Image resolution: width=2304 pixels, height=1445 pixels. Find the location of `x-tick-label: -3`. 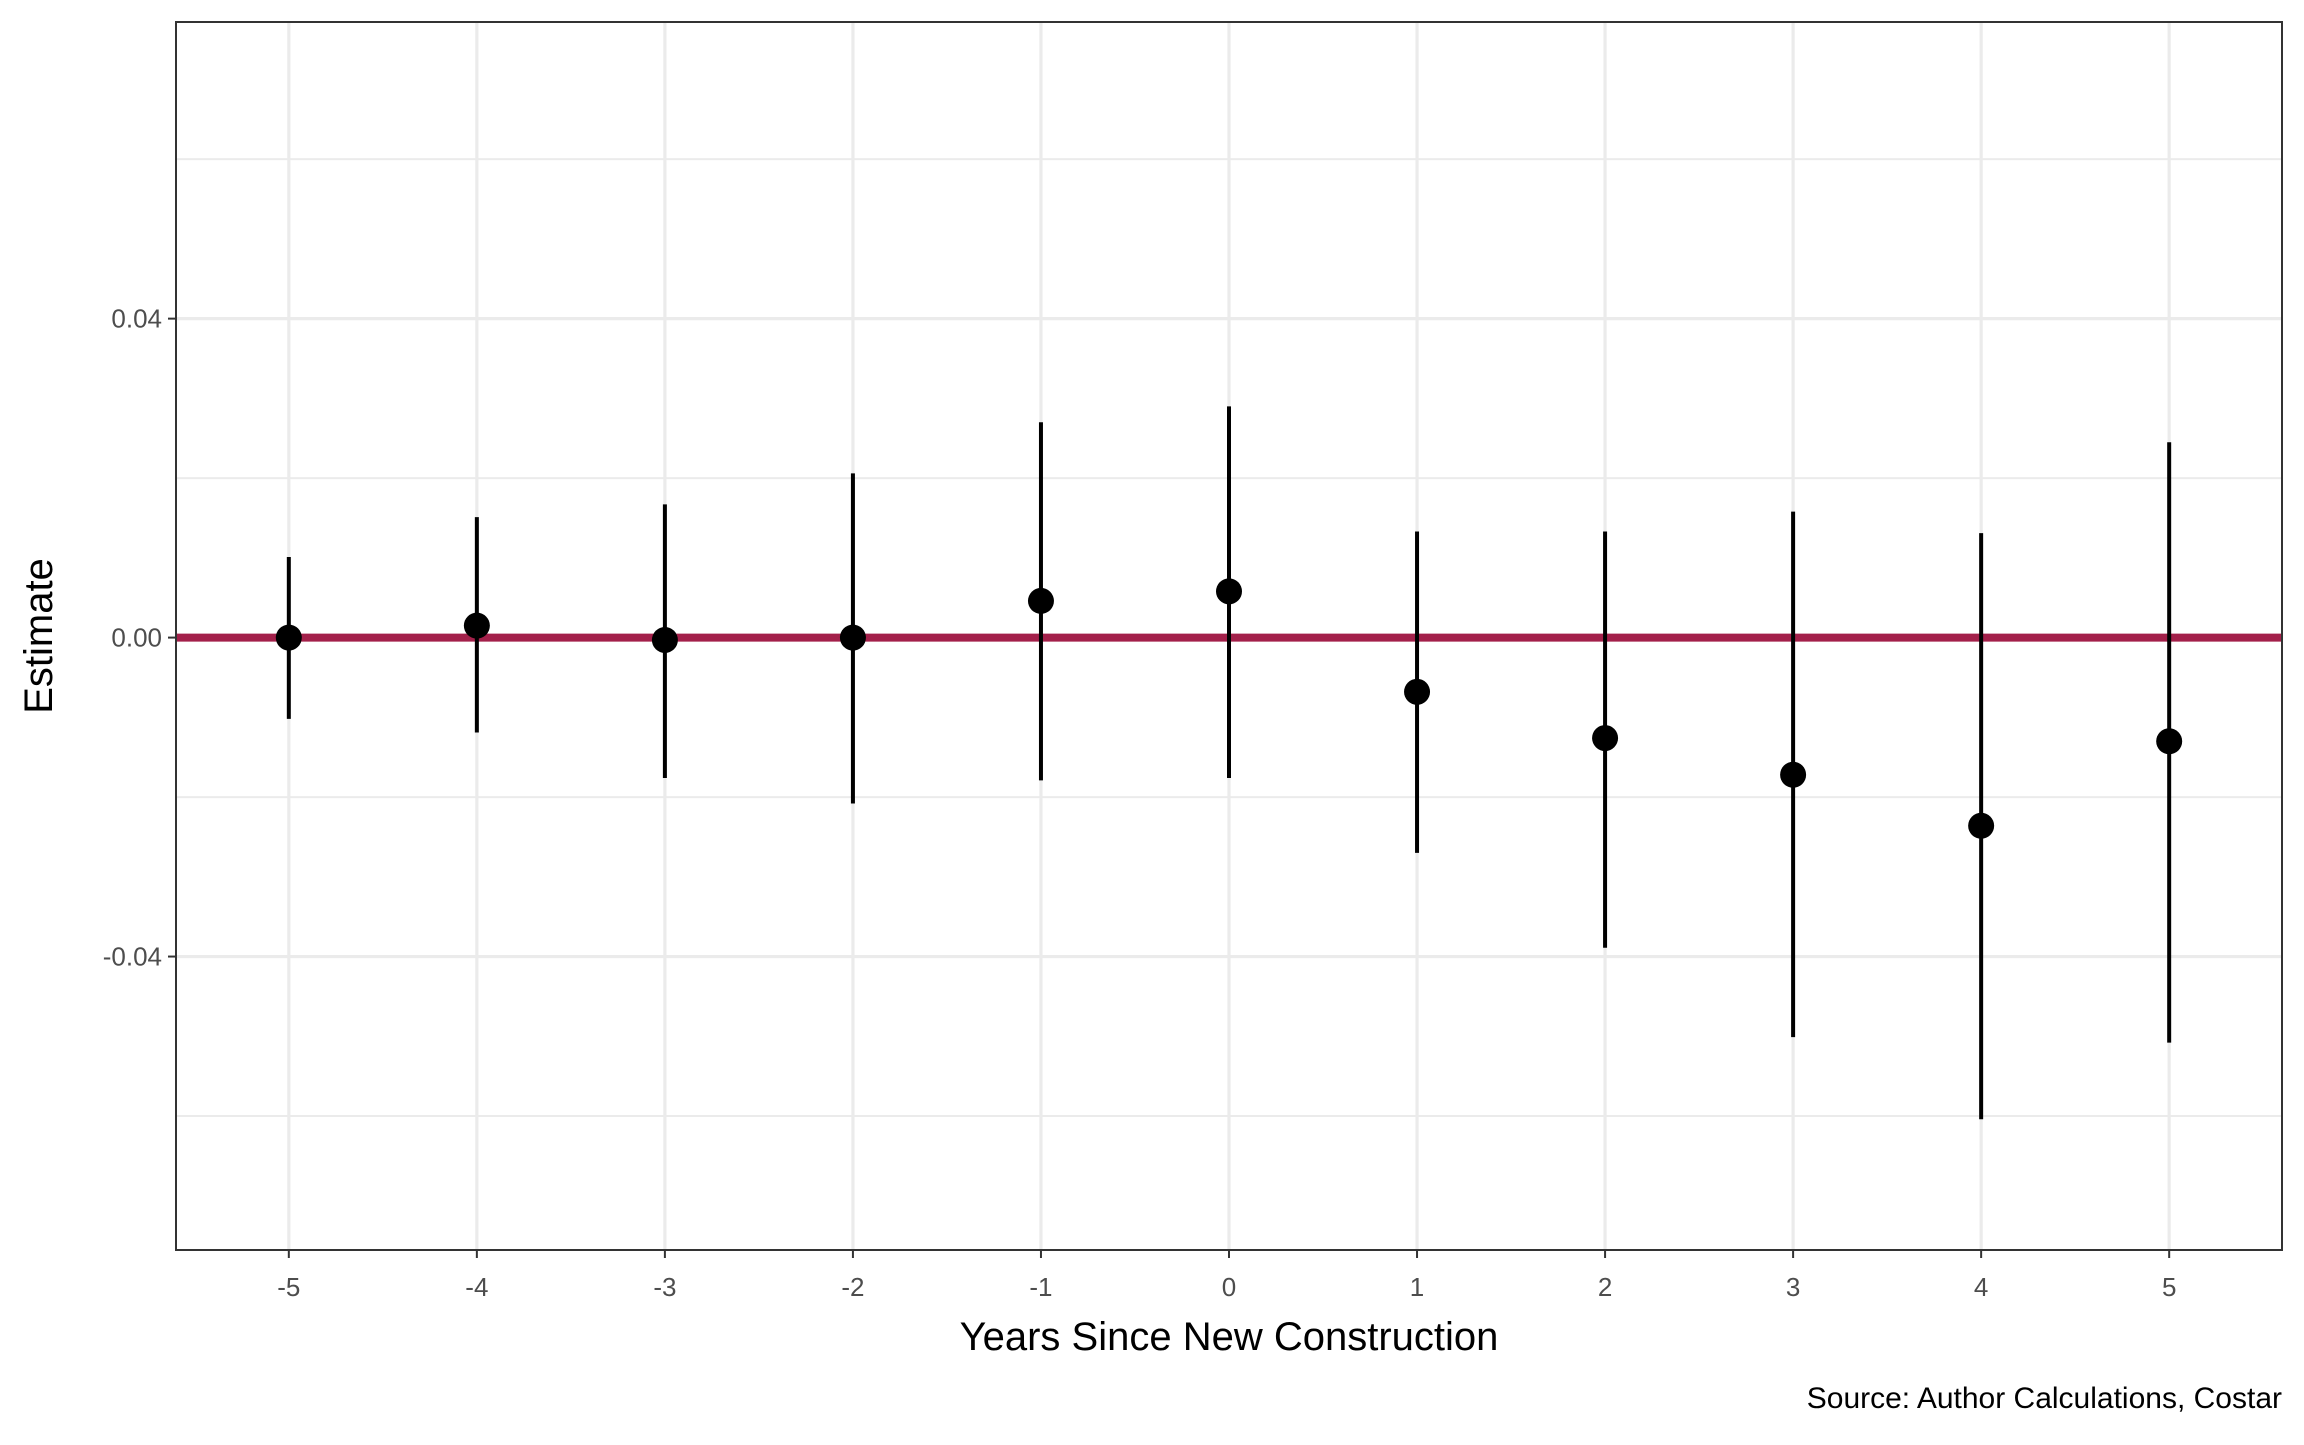

x-tick-label: -3 is located at coordinates (664, 1287).